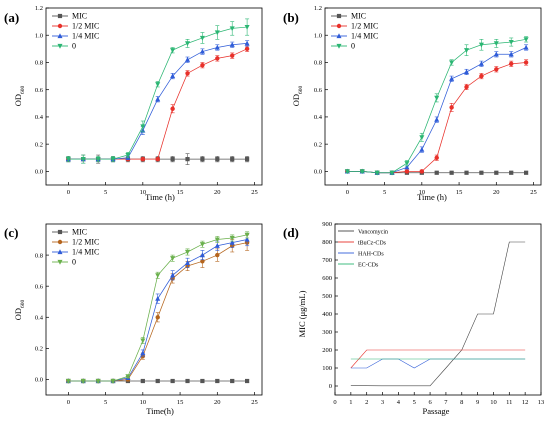 This screenshot has height=425, width=550. Describe the element at coordinates (85, 26) in the screenshot. I see `legend-label-a-1: 1/2 MIC` at that location.